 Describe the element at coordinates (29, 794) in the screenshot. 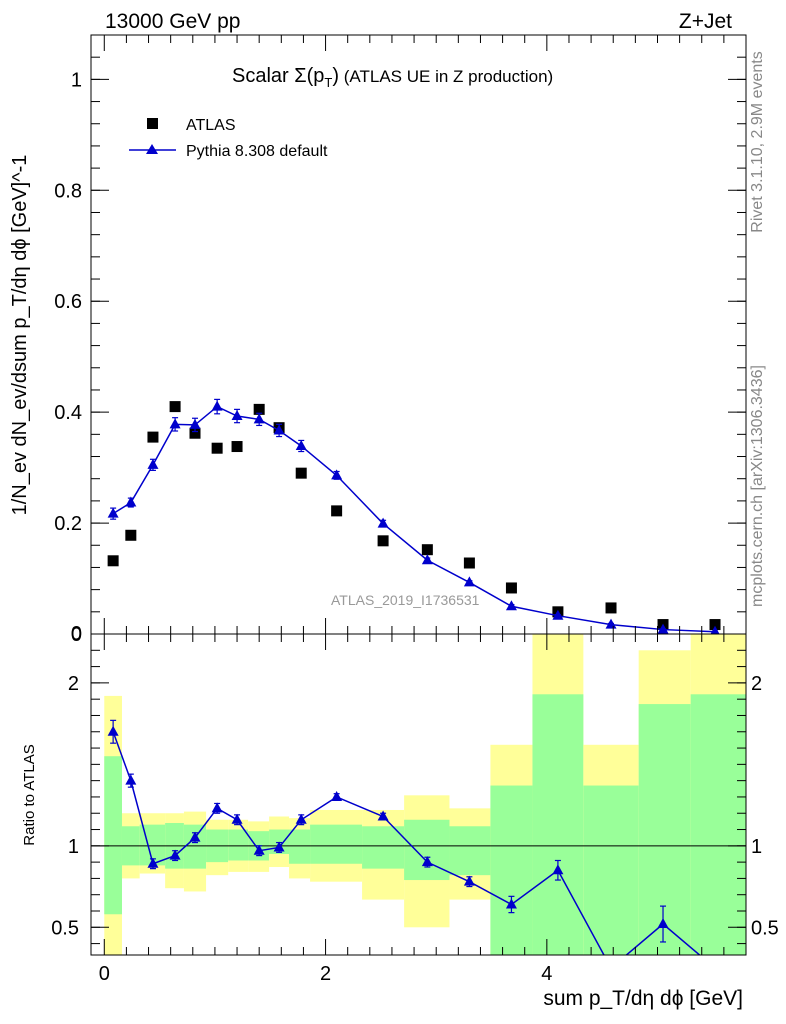

I see `ratio-y-axis-label: Ratio to ATLAS` at that location.